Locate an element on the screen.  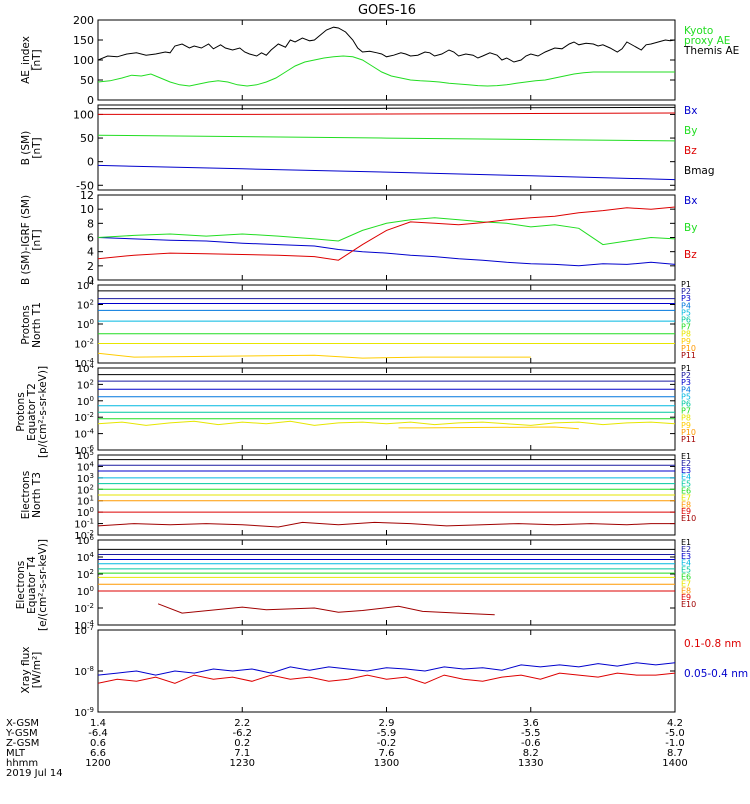
footer-value: -6.4 is located at coordinates (98, 733).